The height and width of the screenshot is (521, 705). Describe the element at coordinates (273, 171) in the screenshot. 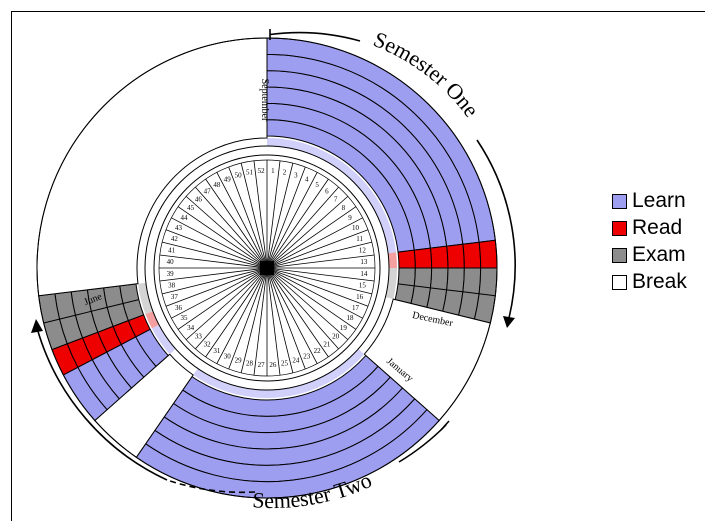

I see `week-number: 1` at that location.